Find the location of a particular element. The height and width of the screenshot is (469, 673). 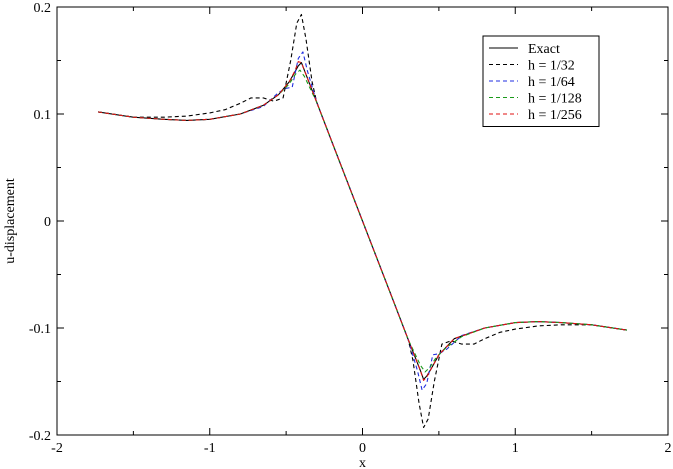

x-tick-label: 0 is located at coordinates (362, 448).